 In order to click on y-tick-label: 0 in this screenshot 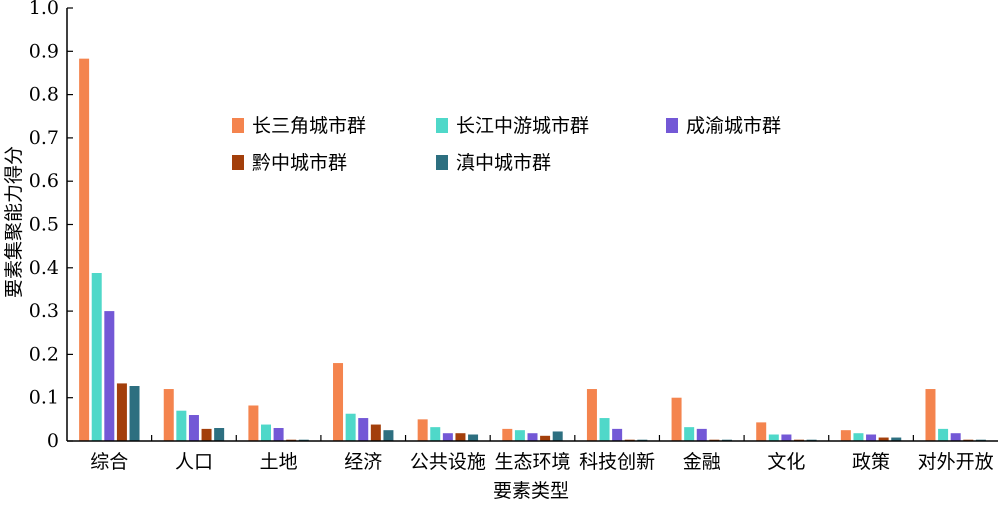, I will do `click(53, 441)`.